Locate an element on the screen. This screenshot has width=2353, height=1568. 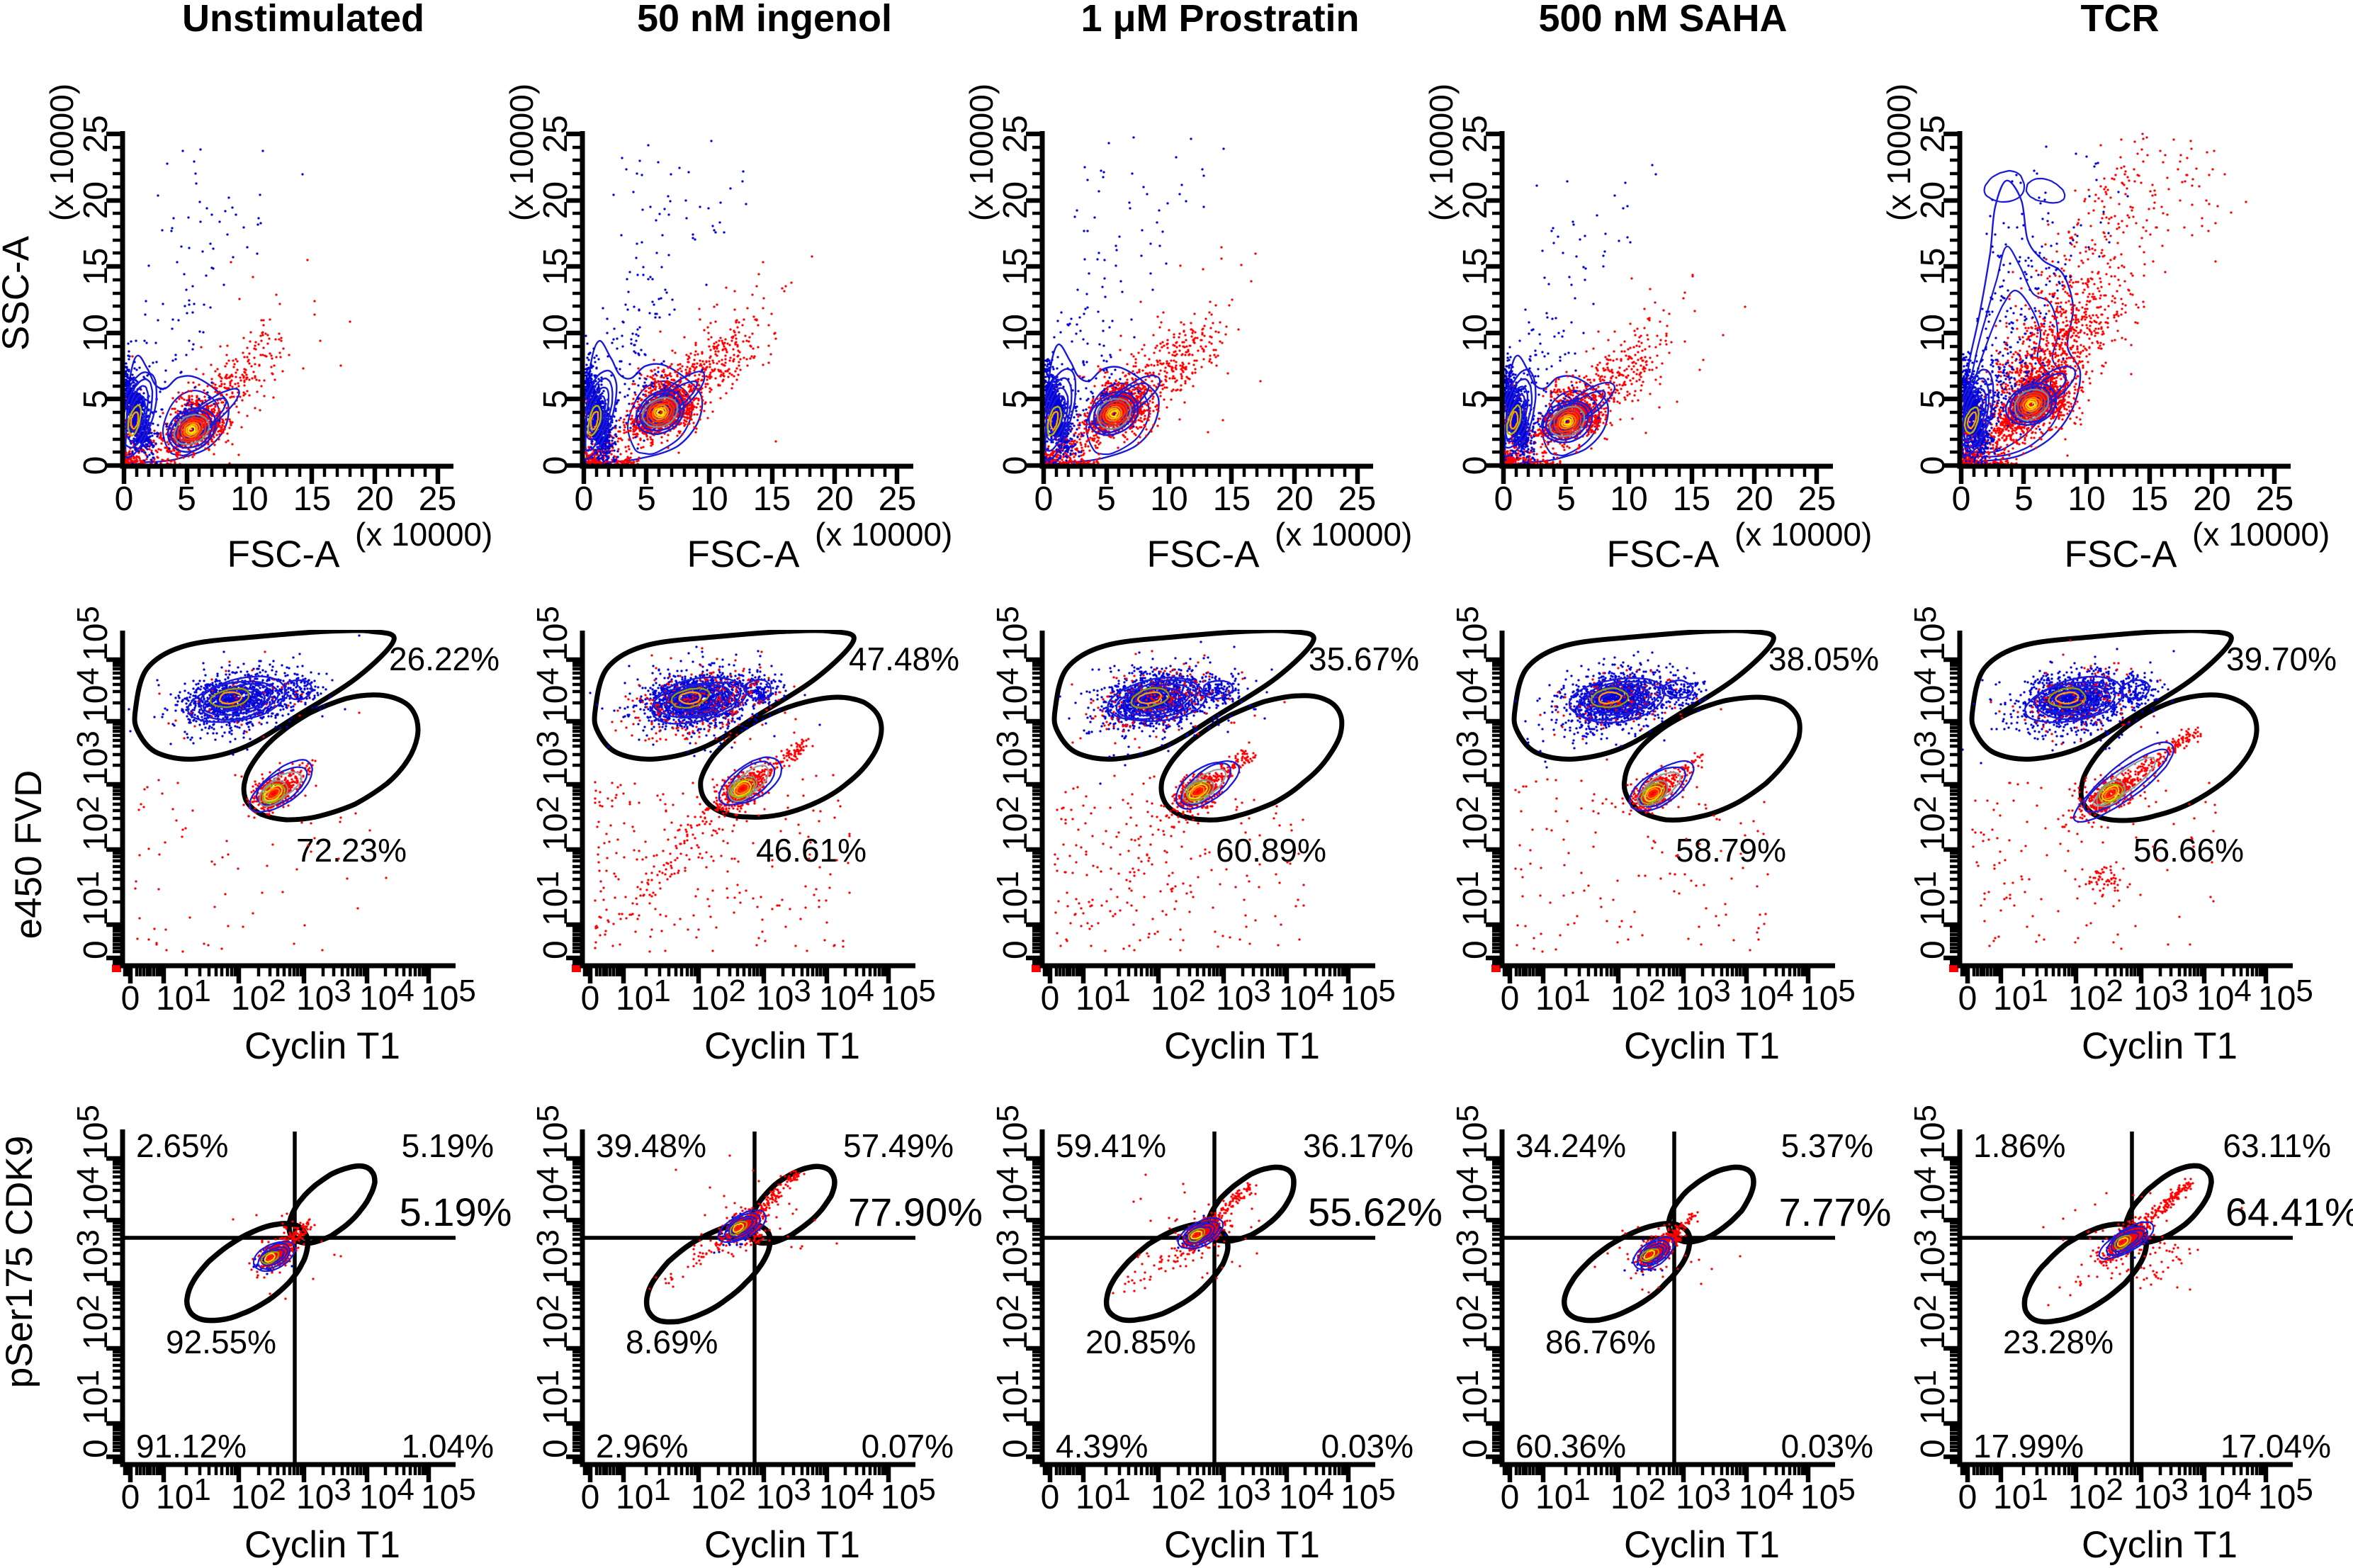
svg-text: 5.19% is located at coordinates (448, 1145).